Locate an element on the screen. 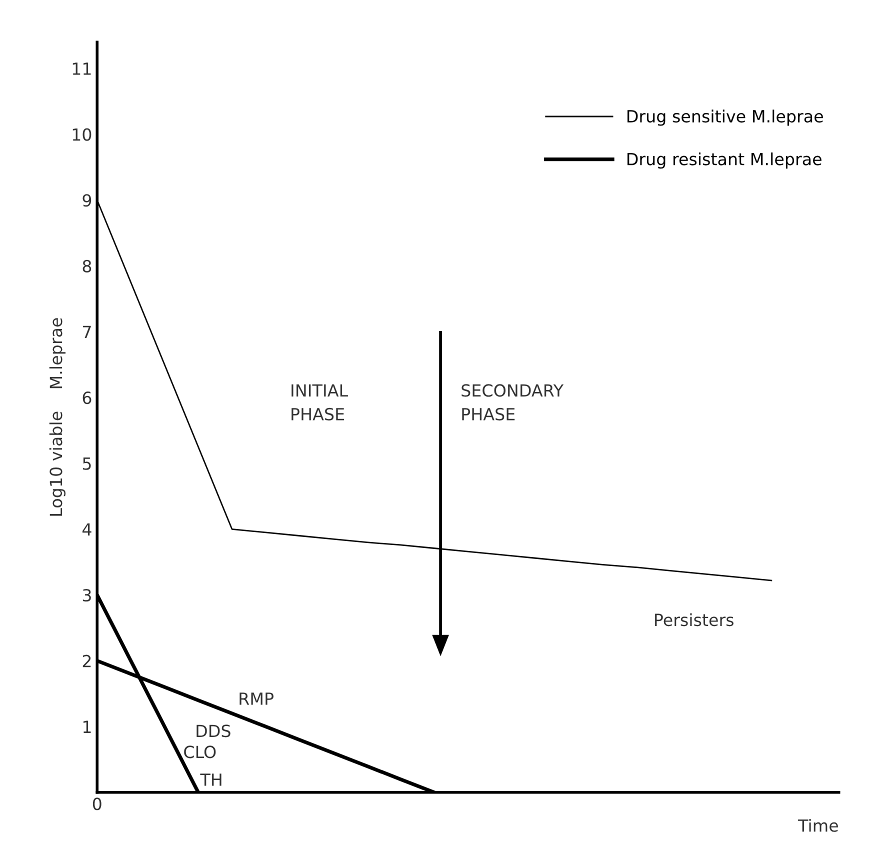 This screenshot has height=843, width=883. x-axis-title: Time is located at coordinates (818, 825).